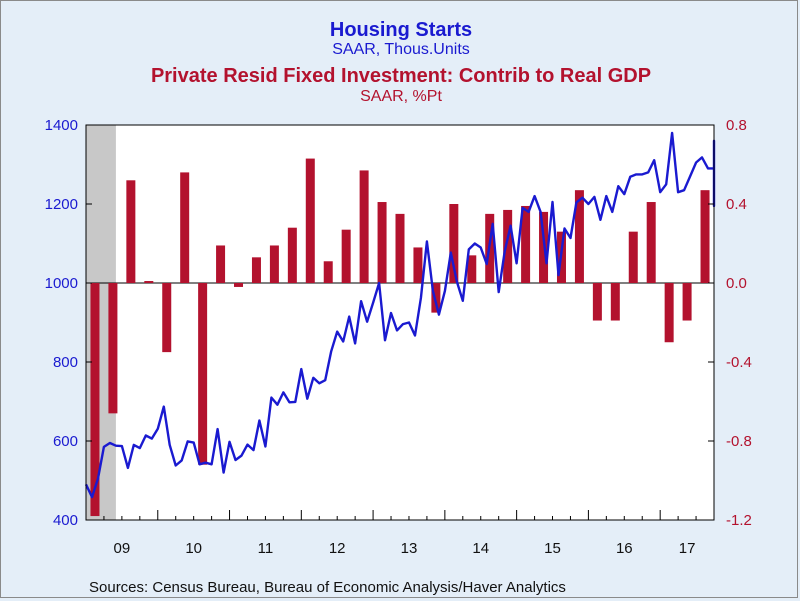  What do you see at coordinates (480, 548) in the screenshot?
I see `x-axis-tick-label: 14` at bounding box center [480, 548].